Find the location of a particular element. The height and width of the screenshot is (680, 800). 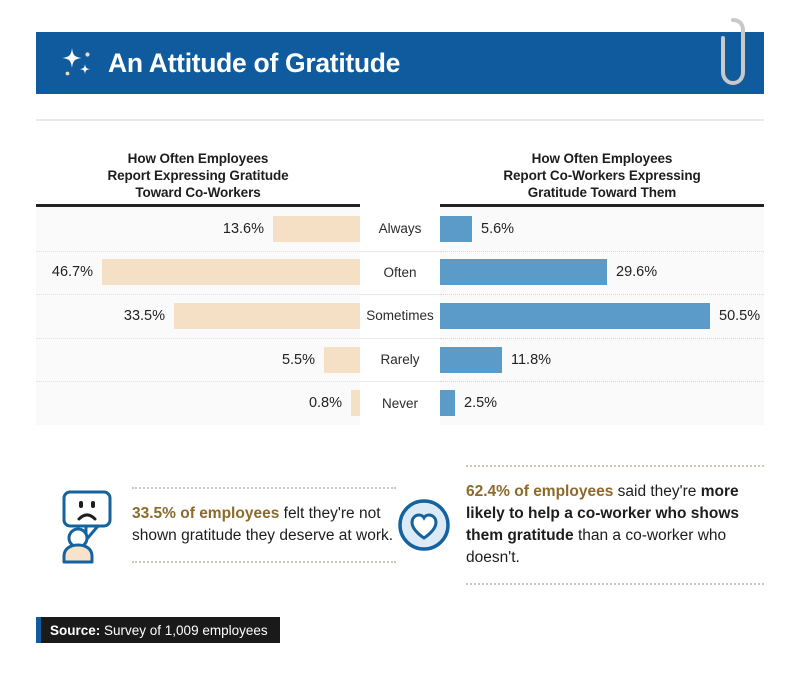

bar-row: 50.5% is located at coordinates (602, 316).